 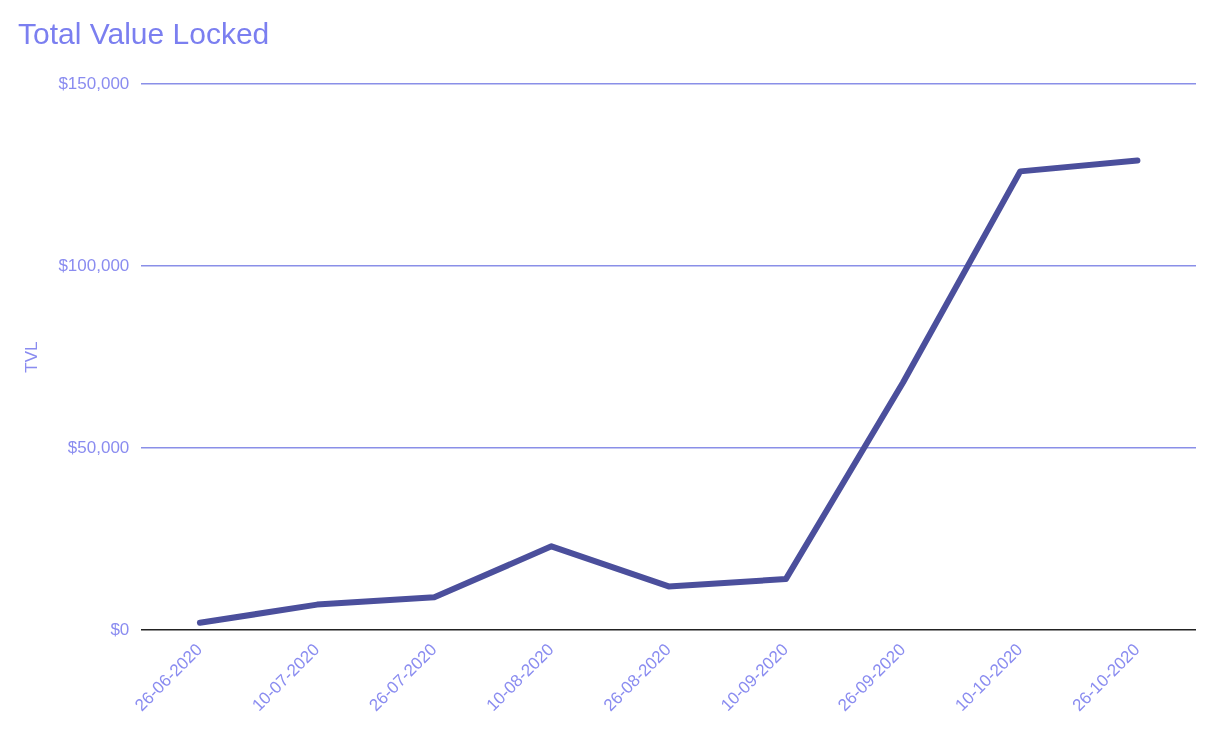 I want to click on y-tick-label: $100,000, so click(x=94, y=265).